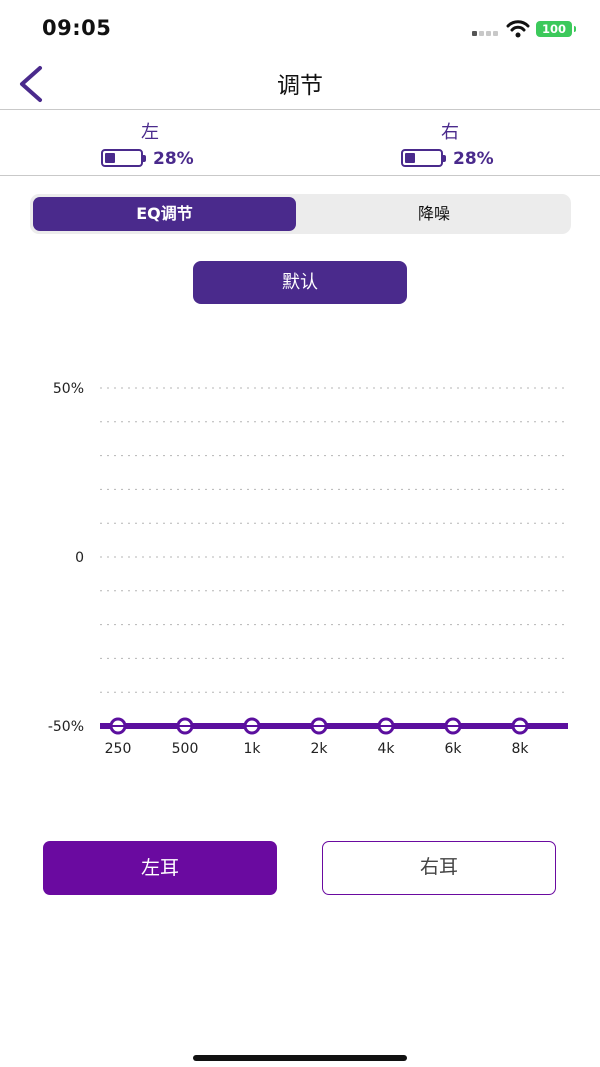  I want to click on x-tick-label: 6k, so click(453, 749).